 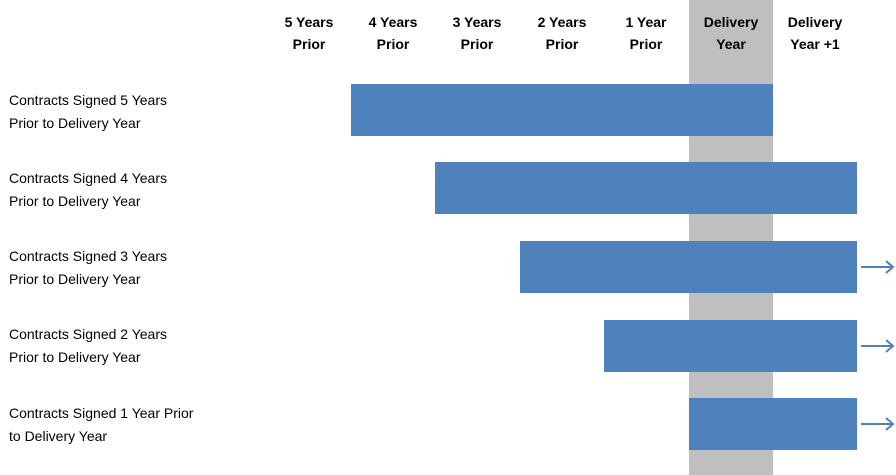 I want to click on column-header-4-years-prior: 4 Years Prior, so click(x=393, y=33).